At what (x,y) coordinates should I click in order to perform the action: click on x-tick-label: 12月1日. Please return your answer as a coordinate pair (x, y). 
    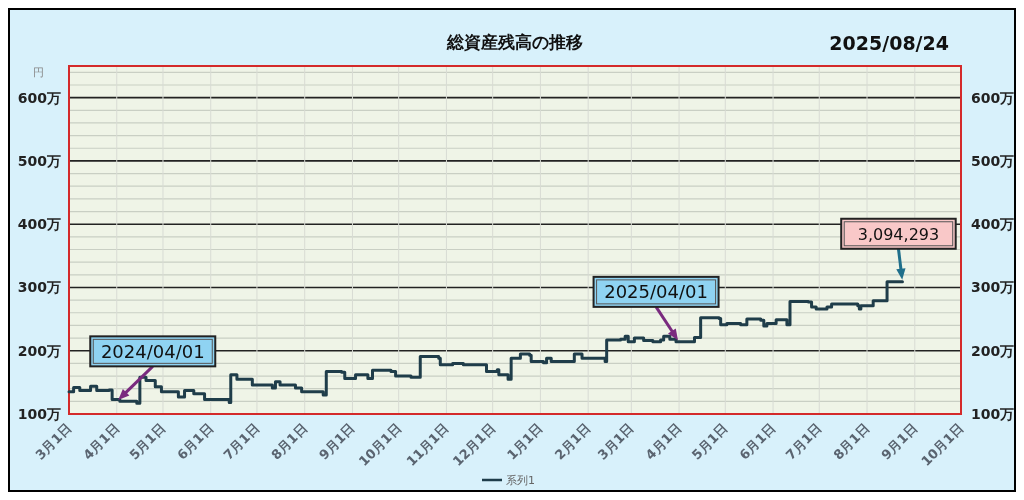
    Looking at the image, I should click on (473, 444).